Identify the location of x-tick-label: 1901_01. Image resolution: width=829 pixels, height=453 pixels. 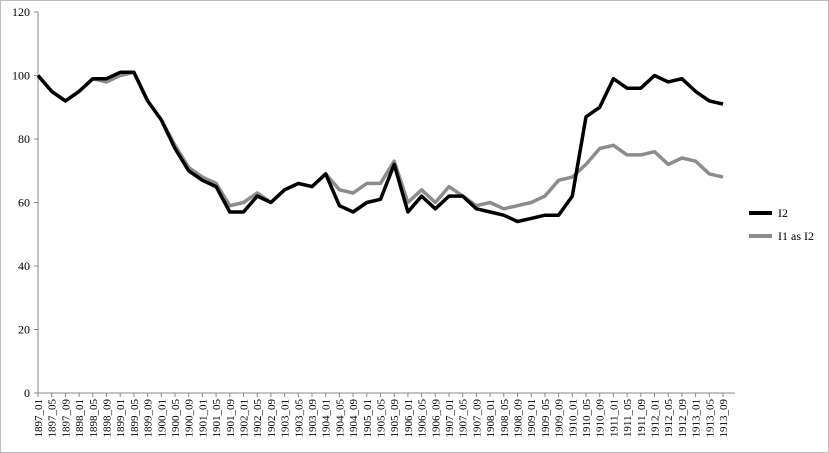
(203, 418).